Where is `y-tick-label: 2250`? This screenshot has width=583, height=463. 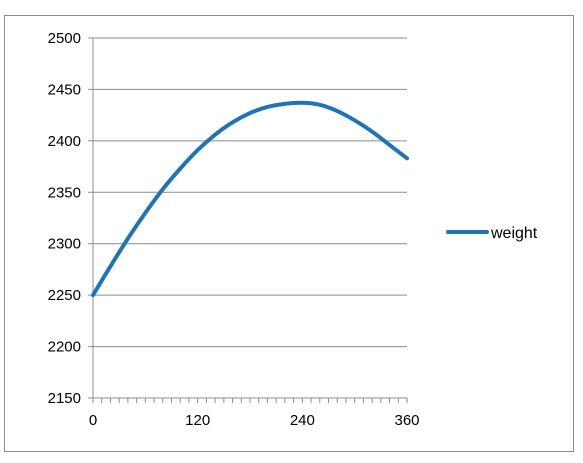
y-tick-label: 2250 is located at coordinates (64, 295).